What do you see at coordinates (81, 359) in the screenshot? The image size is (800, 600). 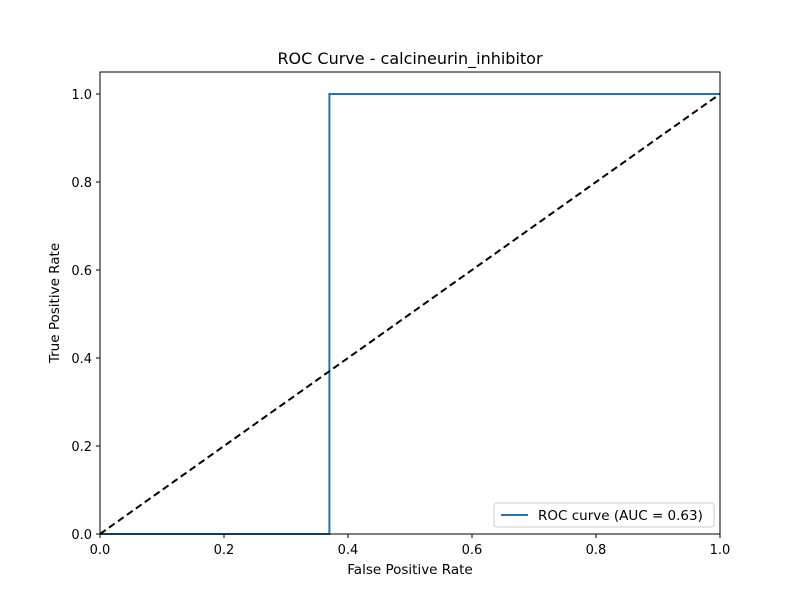 I see `y-tick-label: 0.4` at bounding box center [81, 359].